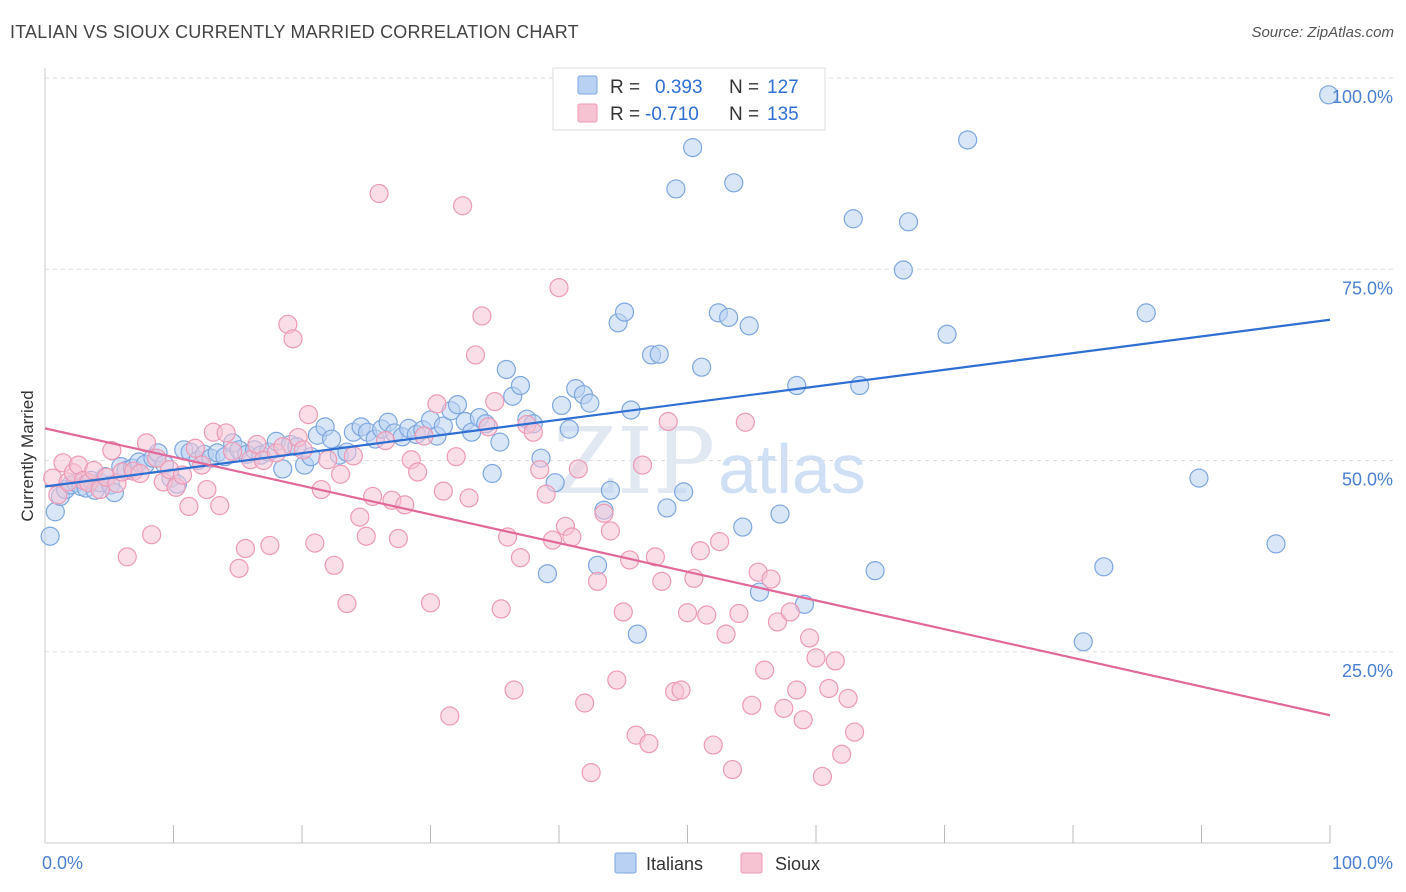  What do you see at coordinates (587, 85) in the screenshot?
I see `legend-swatch-italians` at bounding box center [587, 85].